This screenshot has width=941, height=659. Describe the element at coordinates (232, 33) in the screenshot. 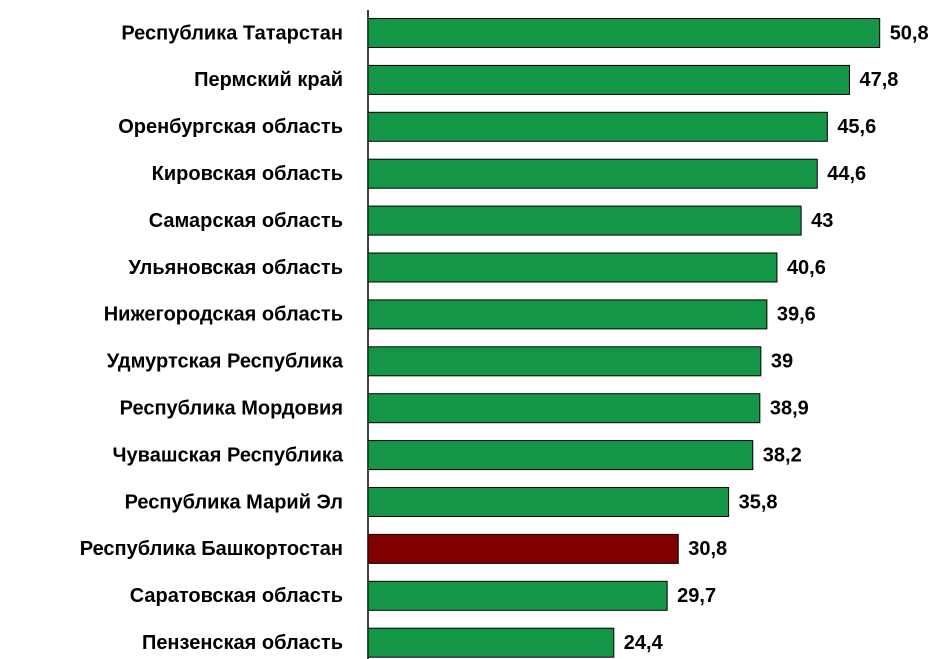

I see `category-label: Республика Татарстан` at that location.